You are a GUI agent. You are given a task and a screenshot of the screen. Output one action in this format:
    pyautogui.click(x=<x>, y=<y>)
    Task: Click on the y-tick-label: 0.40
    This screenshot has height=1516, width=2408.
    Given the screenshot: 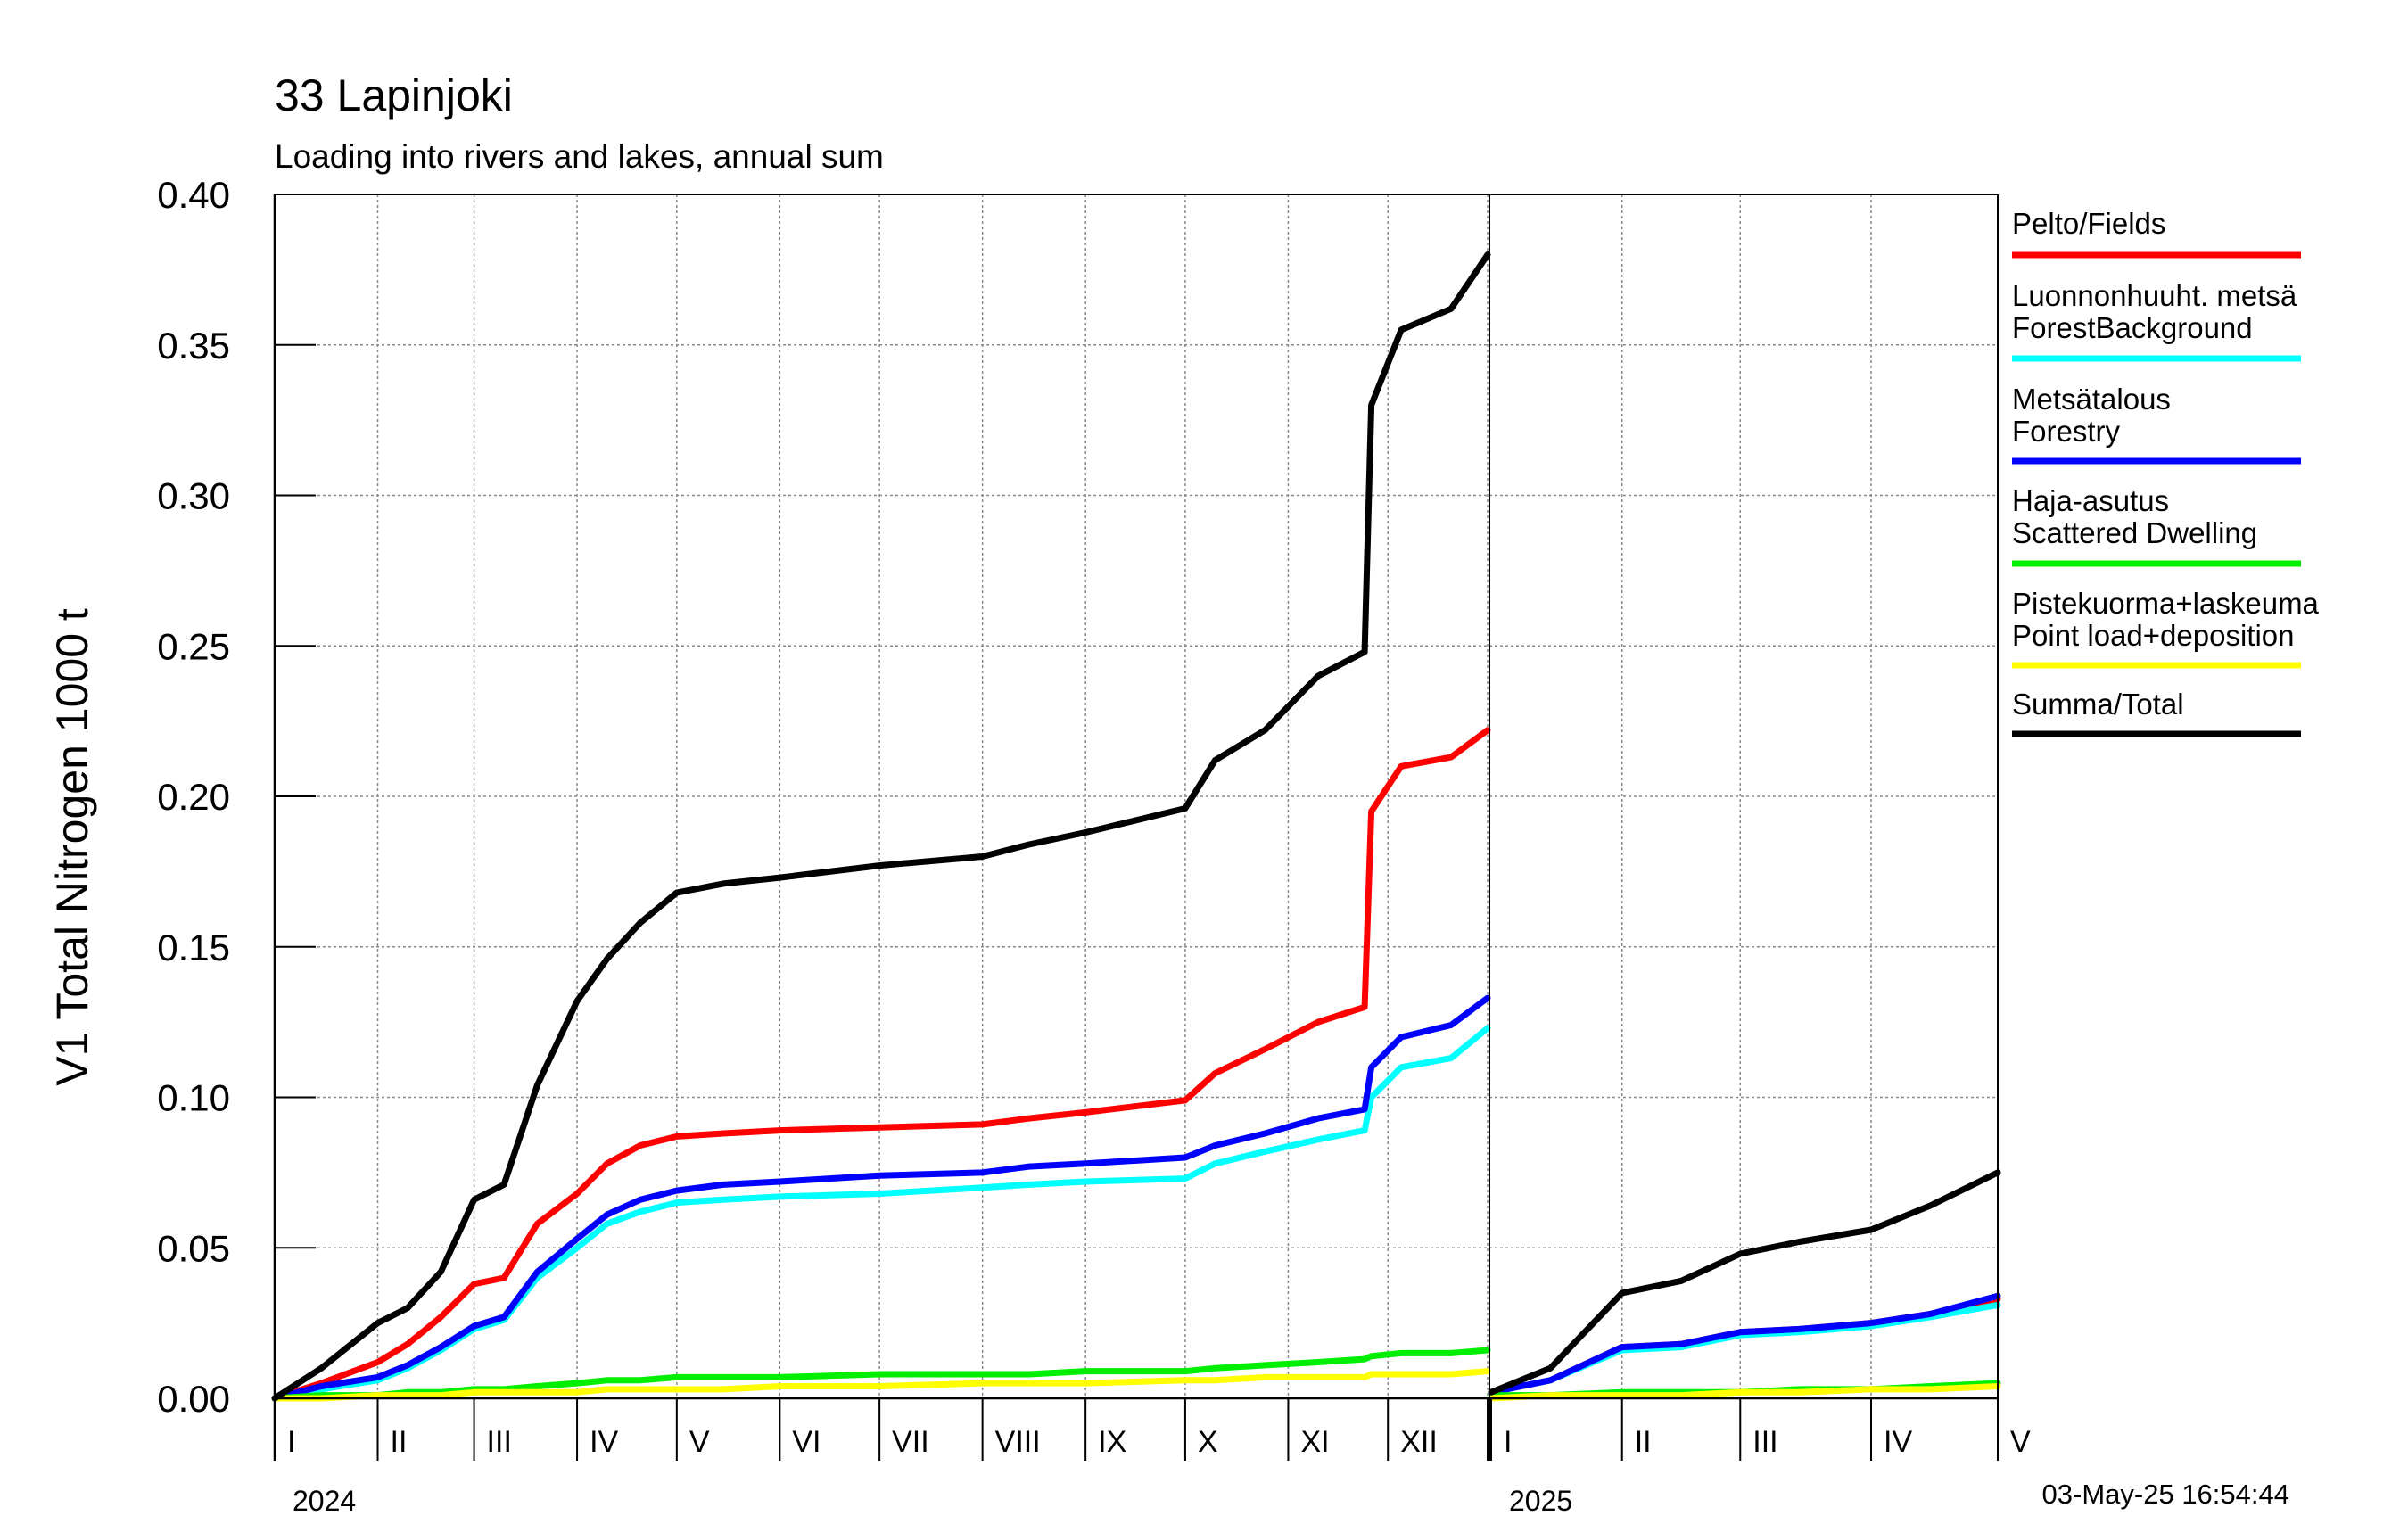 What is the action you would take?
    pyautogui.click(x=193, y=195)
    